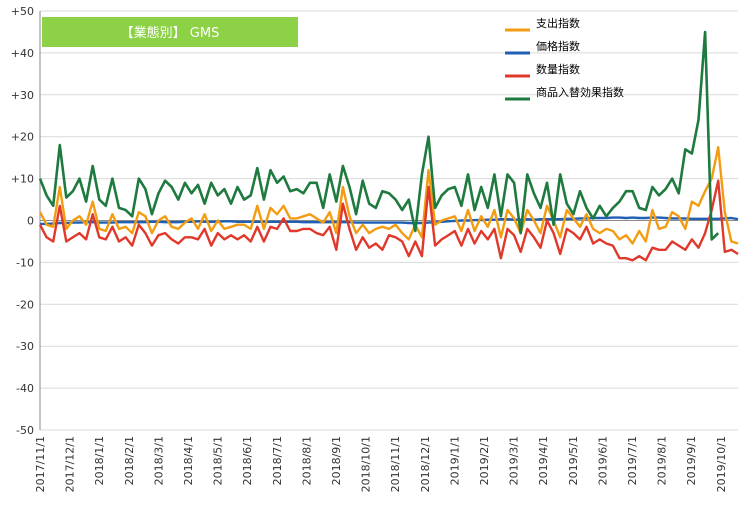  I want to click on x-tick-label: 2019/3/1, so click(514, 460).